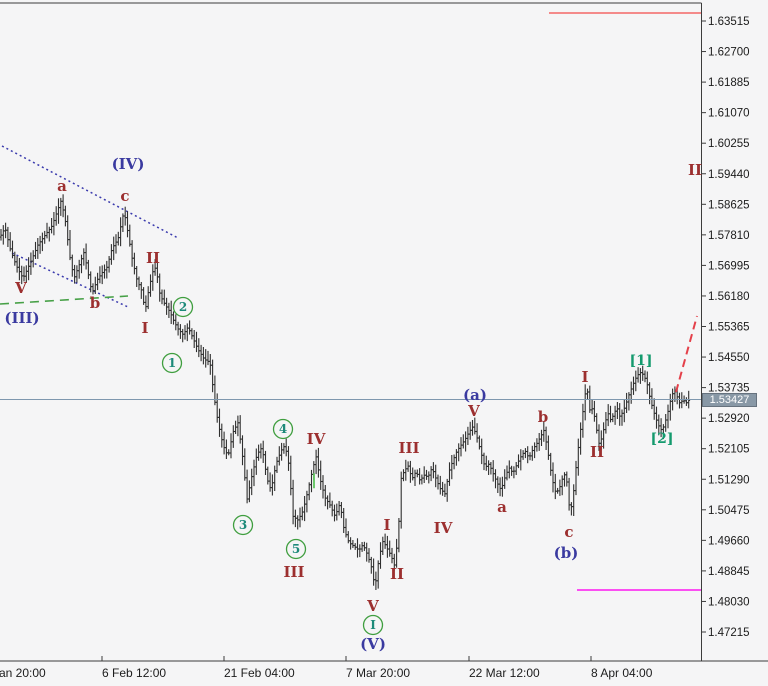 The width and height of the screenshot is (768, 686). I want to click on y-tick-label: 1.57810, so click(729, 236).